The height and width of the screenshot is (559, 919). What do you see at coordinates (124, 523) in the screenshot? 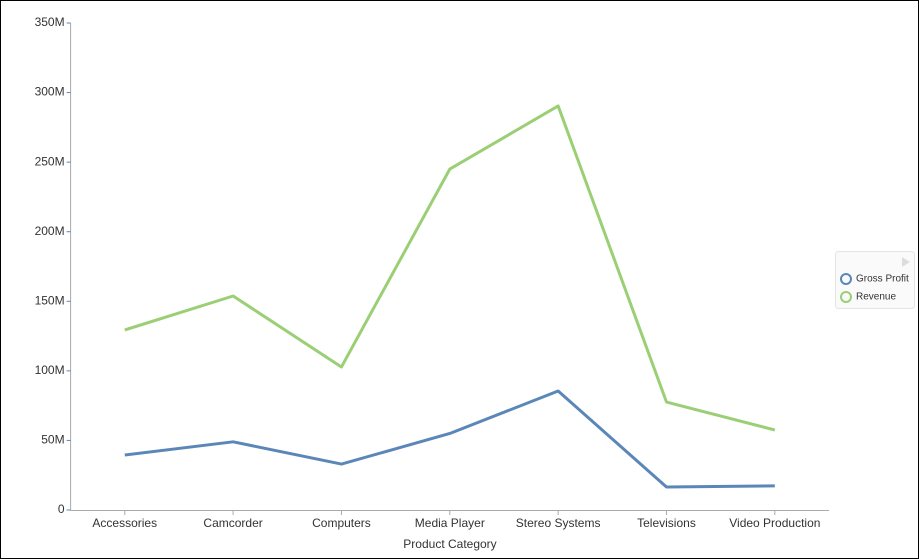
I see `x-tick-label: Accessories` at bounding box center [124, 523].